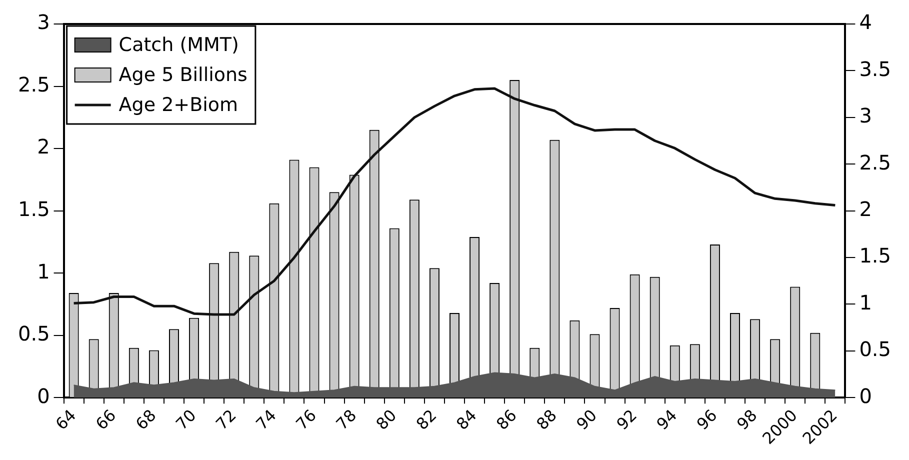 This screenshot has width=909, height=460. What do you see at coordinates (865, 396) in the screenshot?
I see `y2-tick-label: 0` at bounding box center [865, 396].